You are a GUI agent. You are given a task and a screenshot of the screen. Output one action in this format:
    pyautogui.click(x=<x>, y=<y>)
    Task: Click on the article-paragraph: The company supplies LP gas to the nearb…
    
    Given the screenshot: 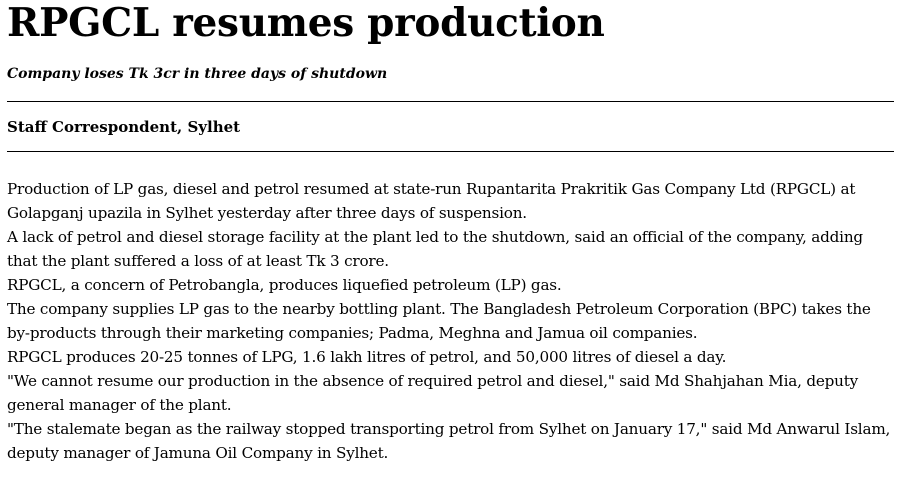 What is the action you would take?
    pyautogui.click(x=439, y=321)
    